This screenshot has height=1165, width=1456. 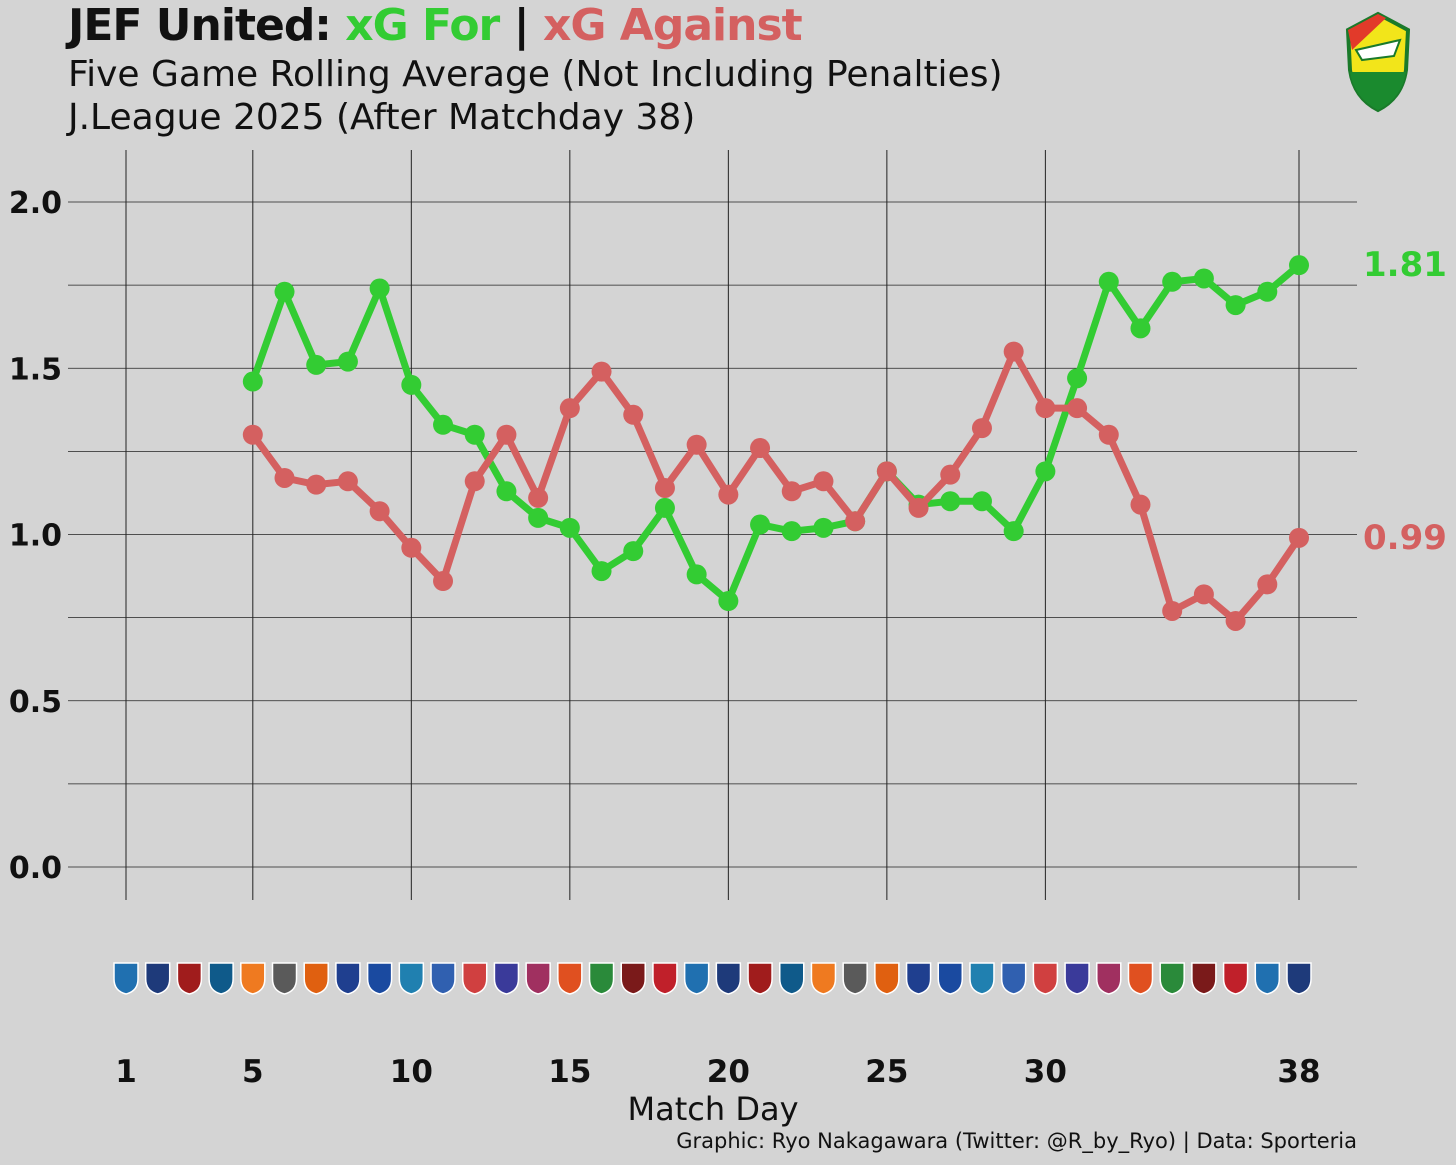 I want to click on x-axis: 1 5 10 15 20 25 30 38, so click(x=717, y=1072).